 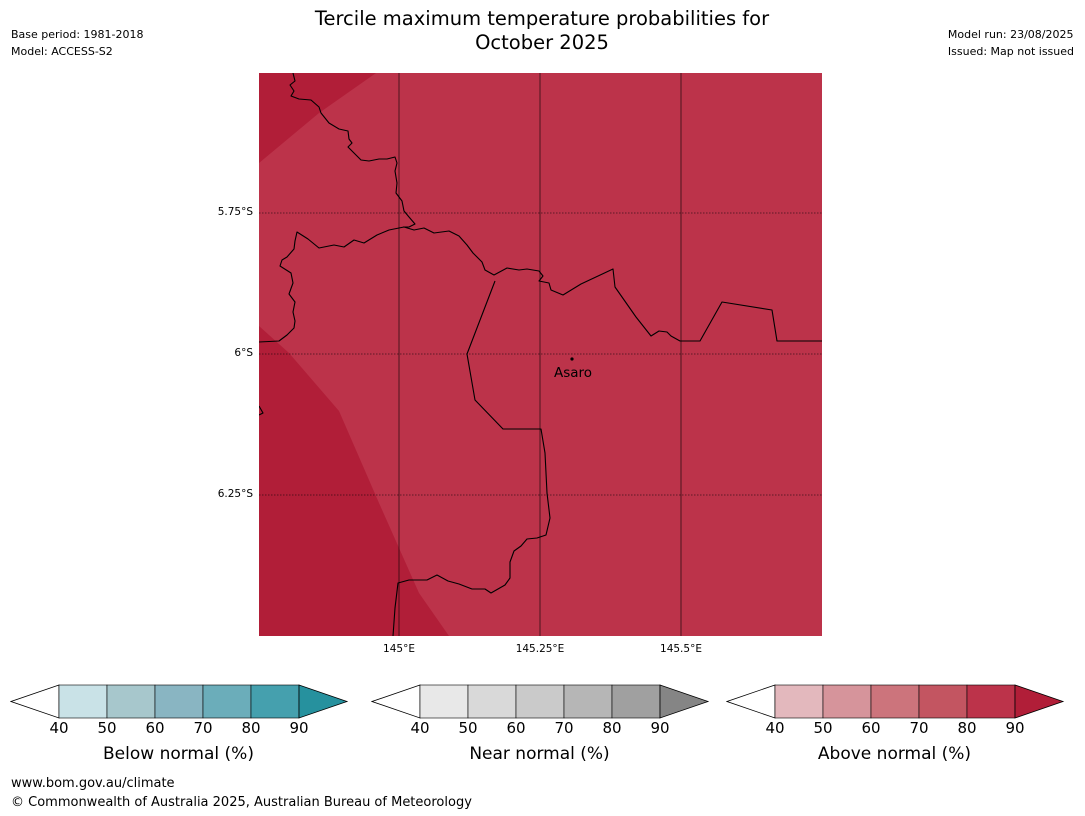 I want to click on model-name: Model: ACCESS-S2, so click(x=62, y=51).